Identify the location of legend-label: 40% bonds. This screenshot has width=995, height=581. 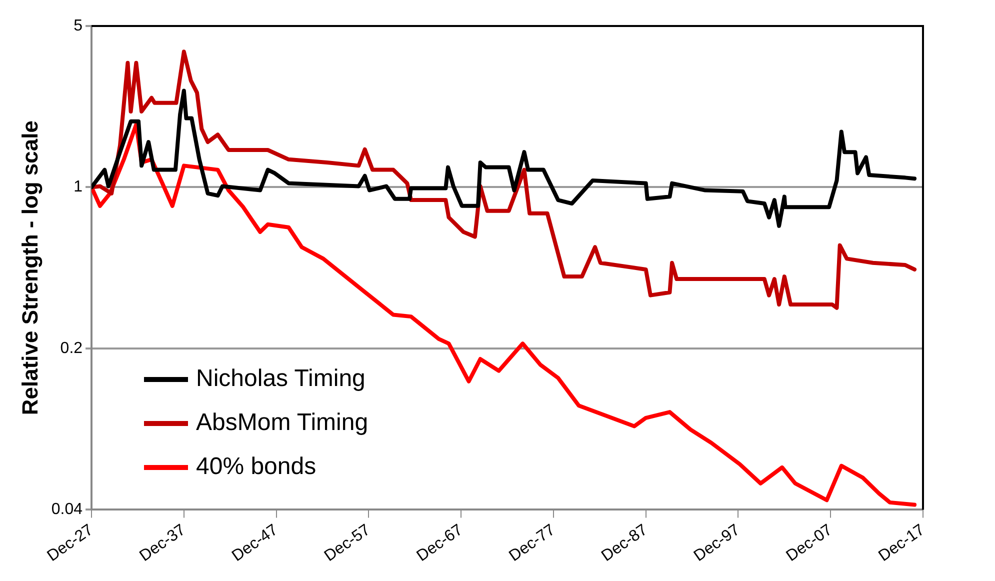
(256, 467).